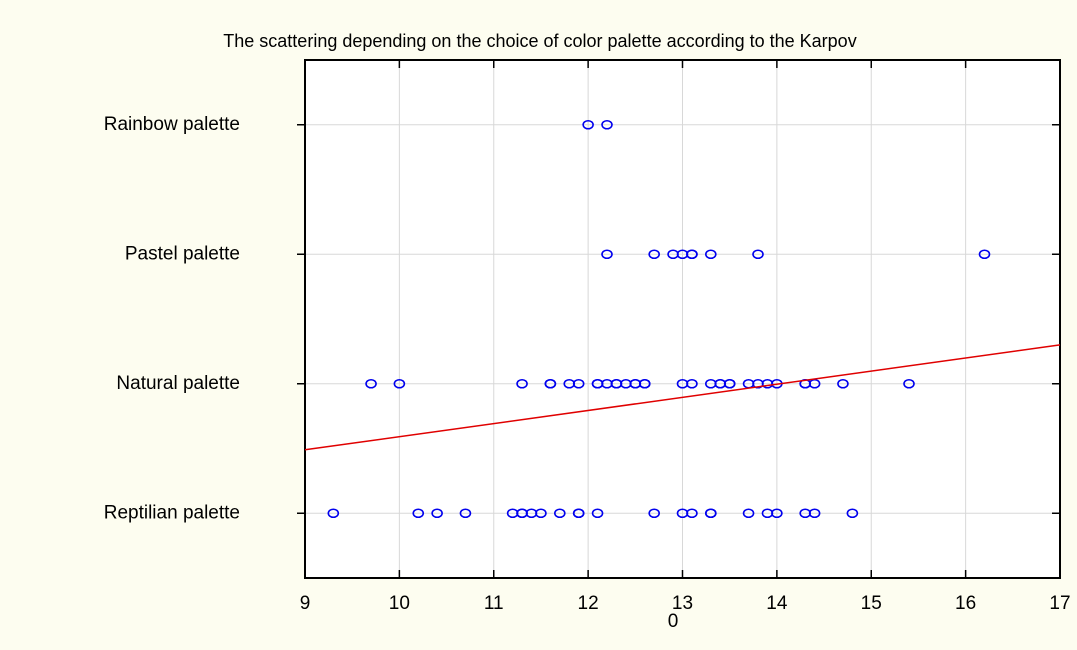  Describe the element at coordinates (871, 603) in the screenshot. I see `x-tick-label: 15` at that location.